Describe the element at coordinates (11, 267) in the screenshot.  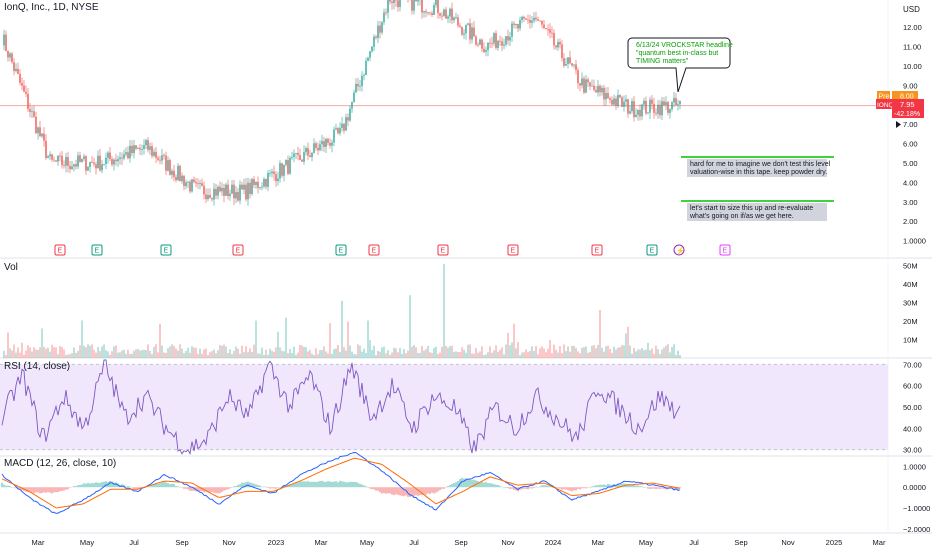
I see `volume-title: Vol` at that location.